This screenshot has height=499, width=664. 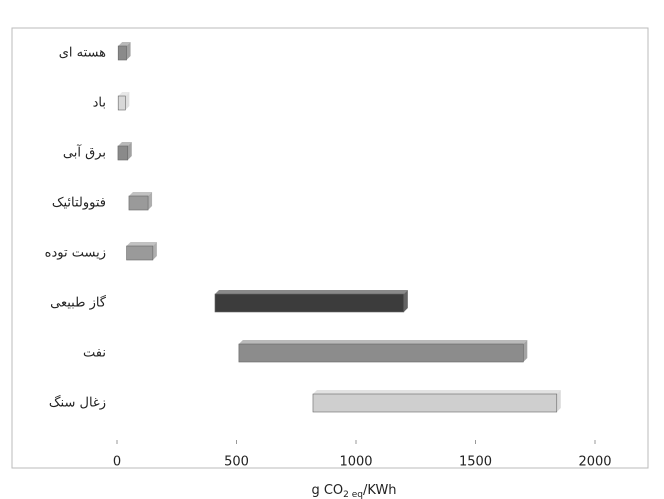 What do you see at coordinates (594, 462) in the screenshot?
I see `x-tick-label: 2000` at bounding box center [594, 462].